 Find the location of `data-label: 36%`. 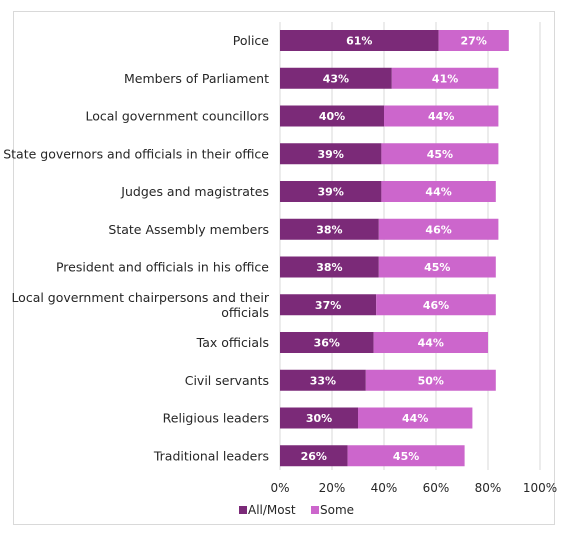

data-label: 36% is located at coordinates (327, 343).